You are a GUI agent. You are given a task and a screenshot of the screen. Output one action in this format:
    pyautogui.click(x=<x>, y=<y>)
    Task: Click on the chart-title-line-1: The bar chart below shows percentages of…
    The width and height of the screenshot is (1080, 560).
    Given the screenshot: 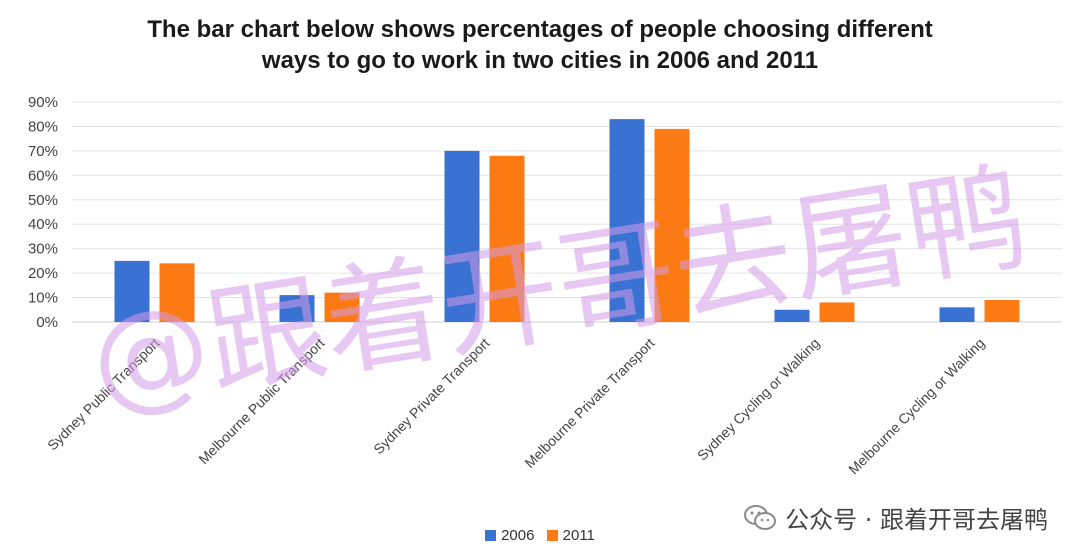 What is the action you would take?
    pyautogui.click(x=540, y=29)
    